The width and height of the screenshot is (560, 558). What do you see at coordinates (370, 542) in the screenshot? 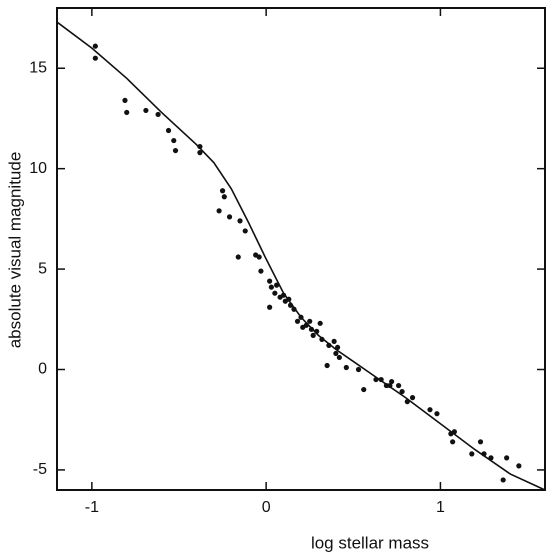
I see `x-axis-title: log stellar mass` at bounding box center [370, 542].